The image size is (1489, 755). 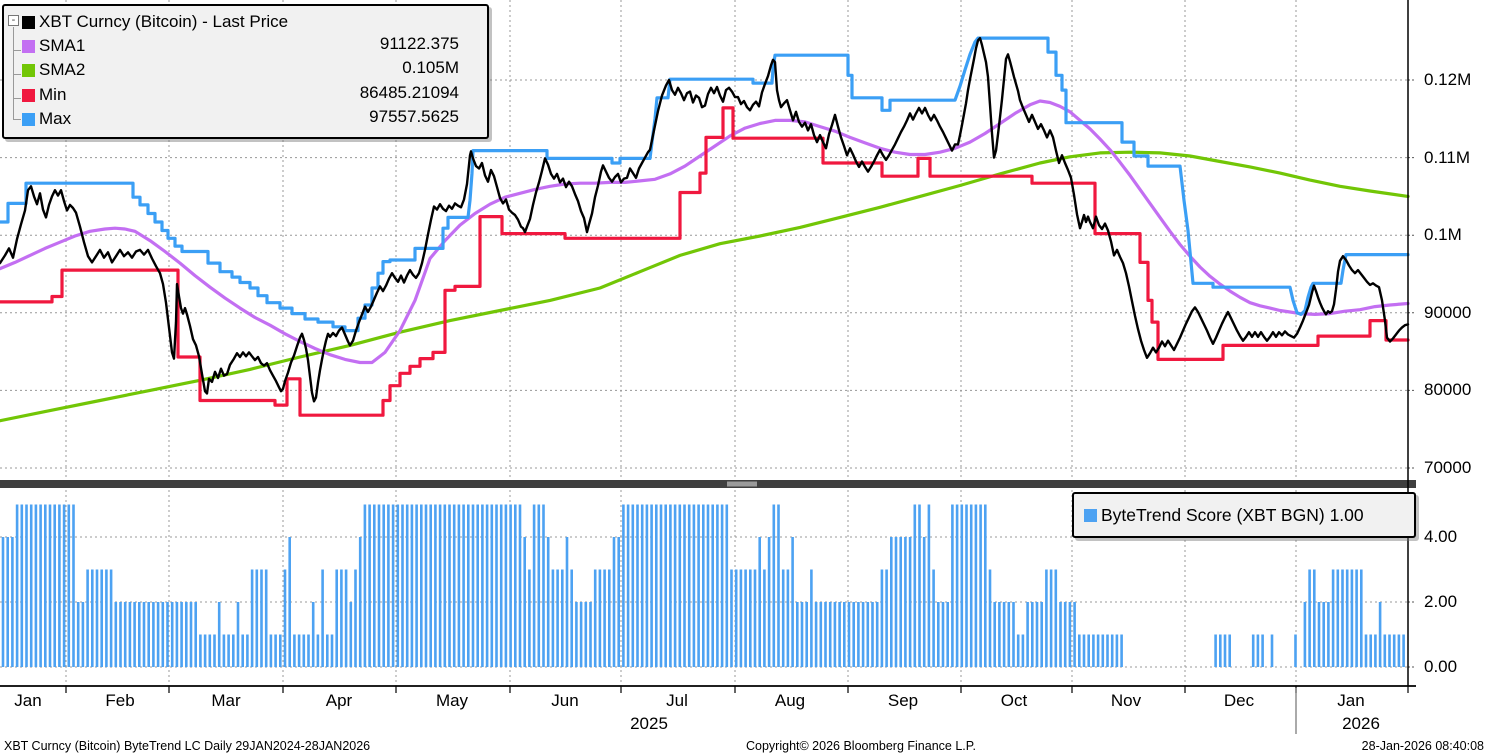 I want to click on x-axis-month-label: Mar, so click(x=226, y=700).